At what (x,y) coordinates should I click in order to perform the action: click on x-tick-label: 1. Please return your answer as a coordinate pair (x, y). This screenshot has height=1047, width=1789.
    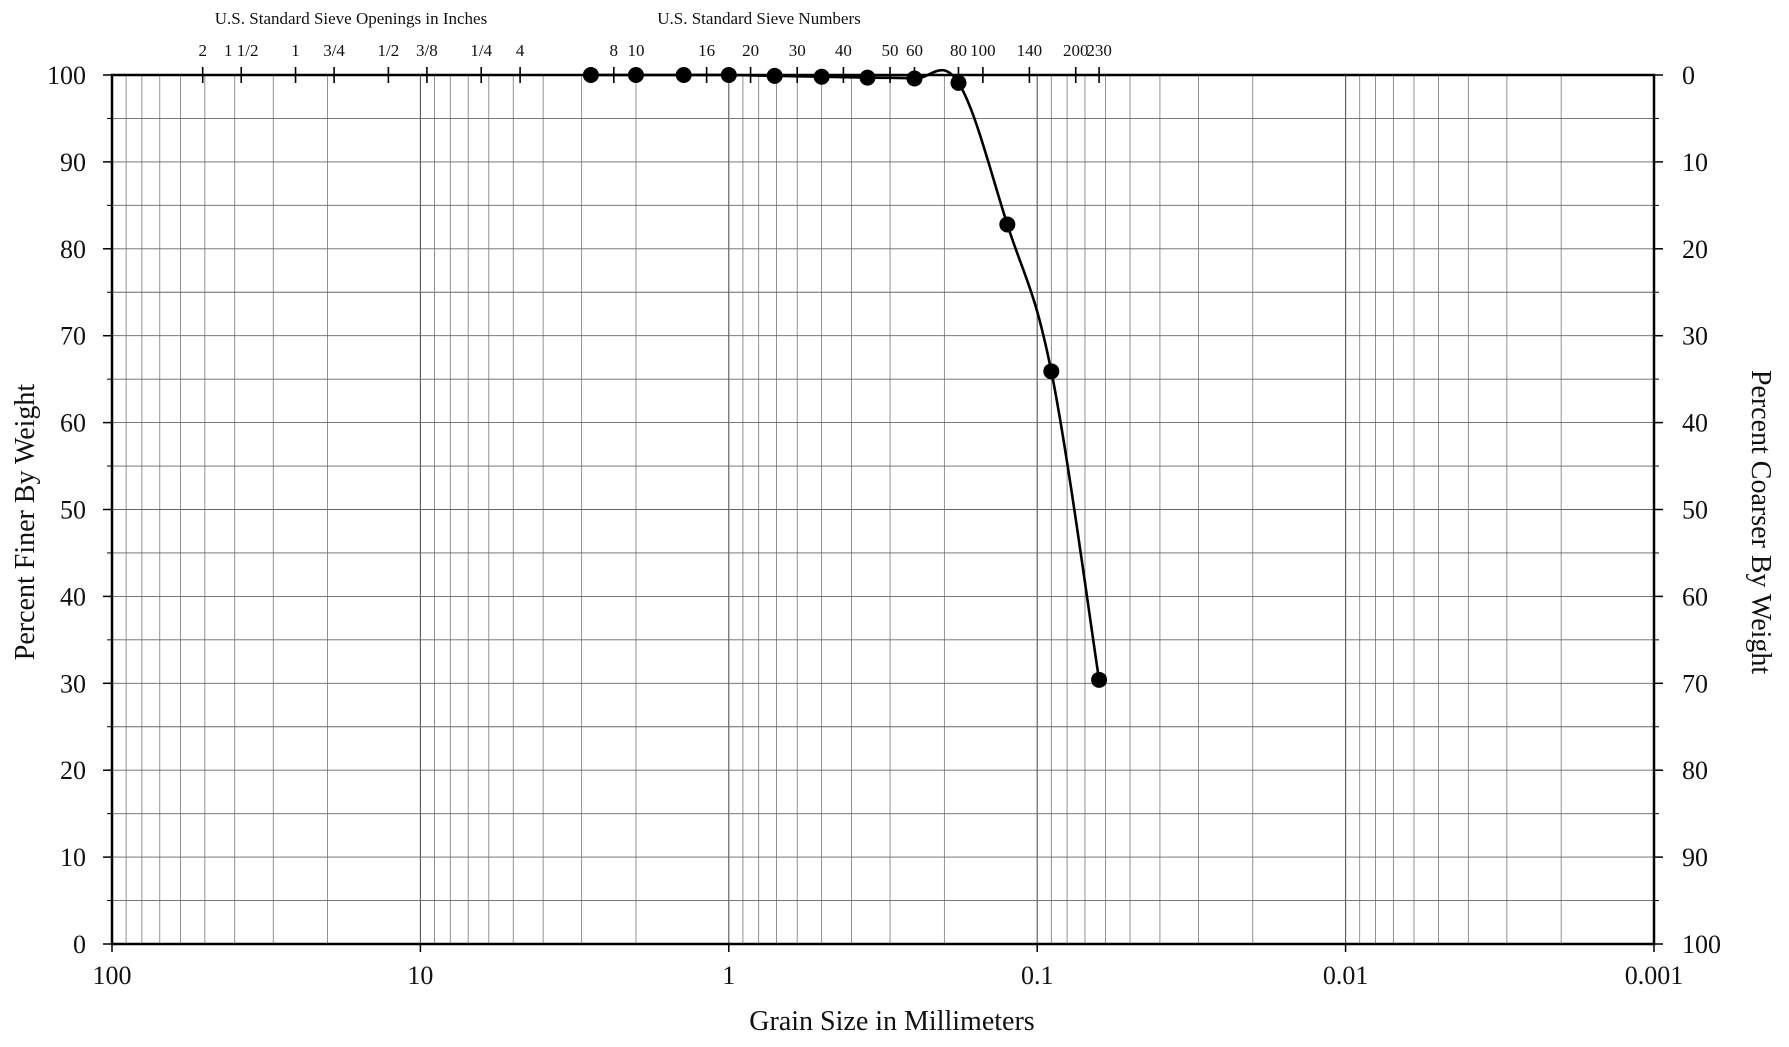
    Looking at the image, I should click on (728, 975).